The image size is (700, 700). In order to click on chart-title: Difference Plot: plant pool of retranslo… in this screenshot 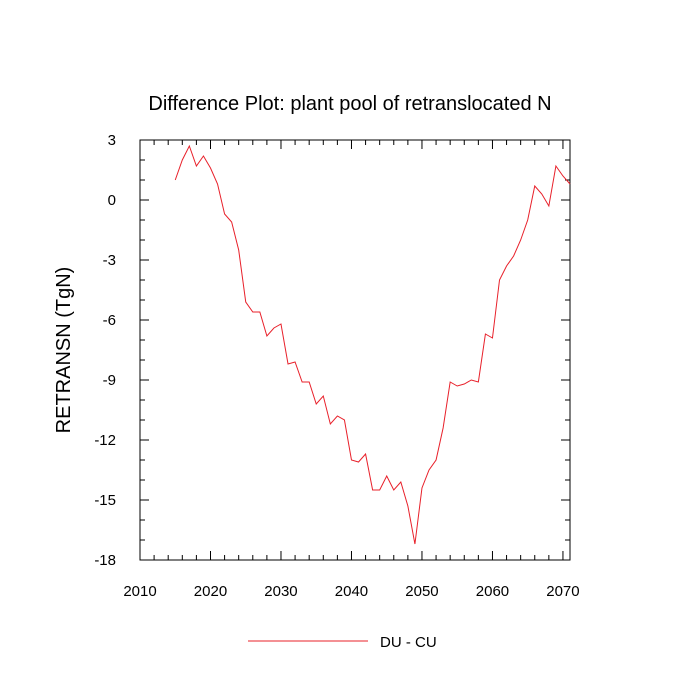, I will do `click(349, 104)`.